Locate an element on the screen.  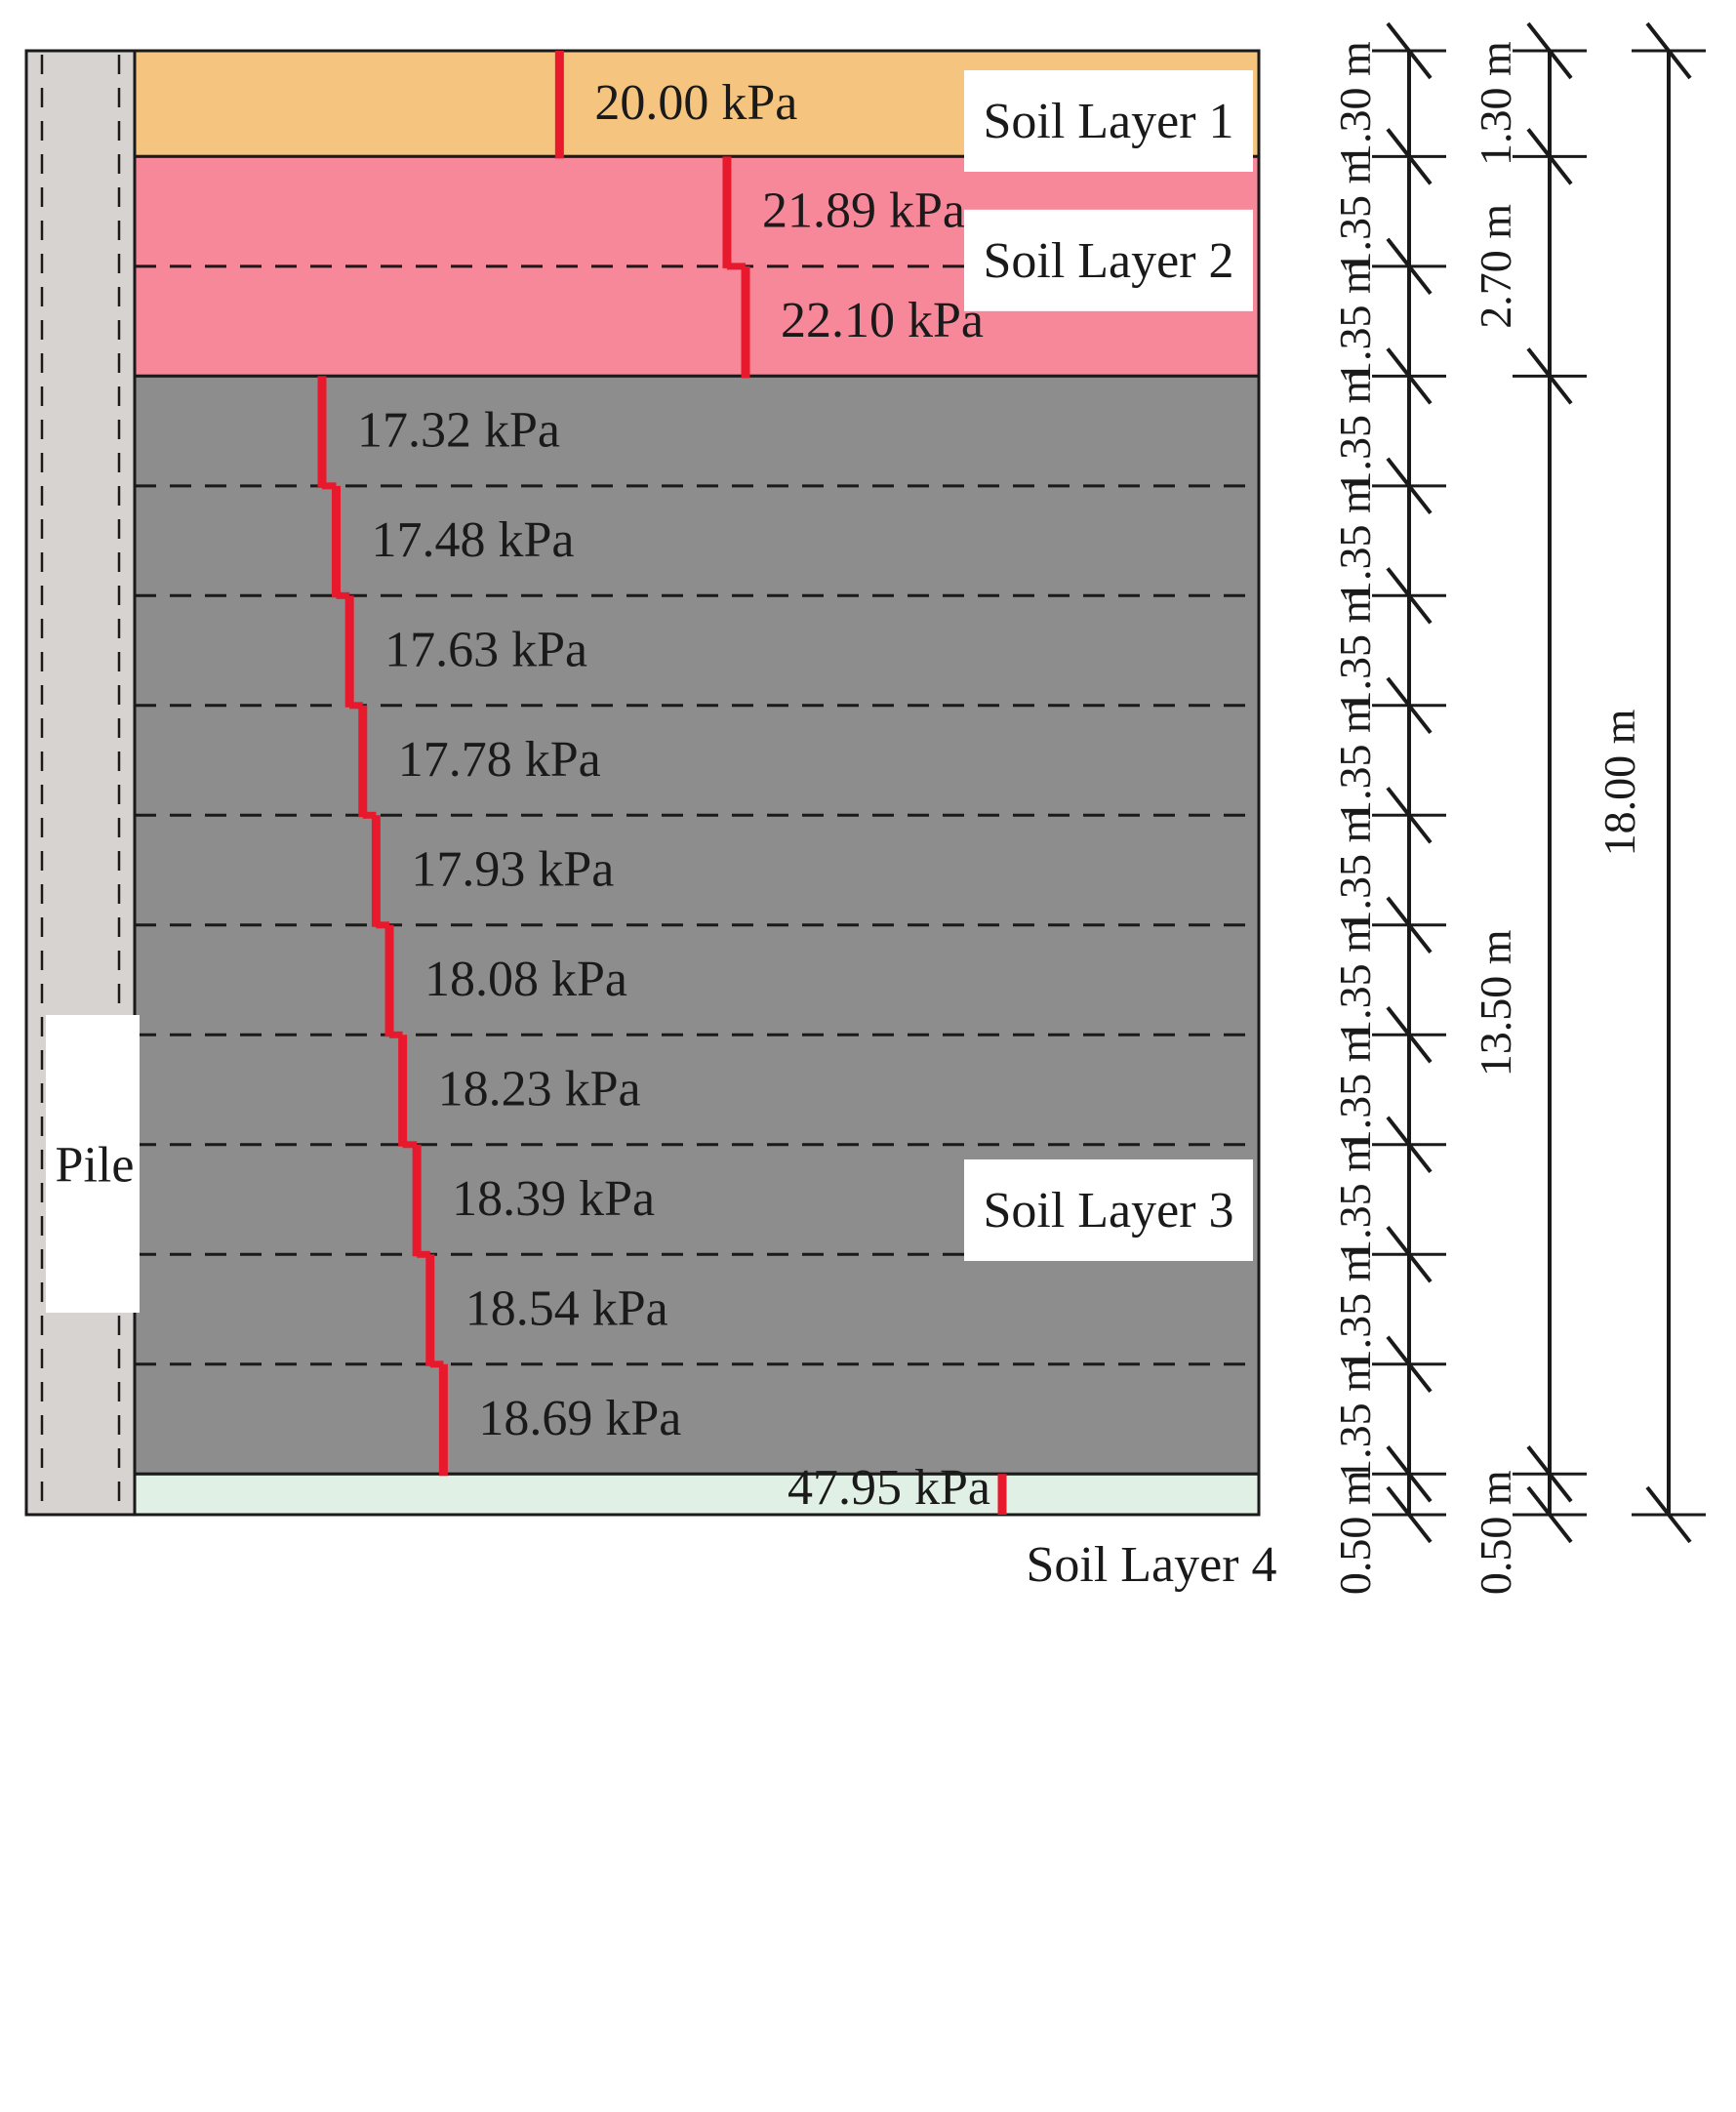
pile-label-box is located at coordinates (93, 1164).